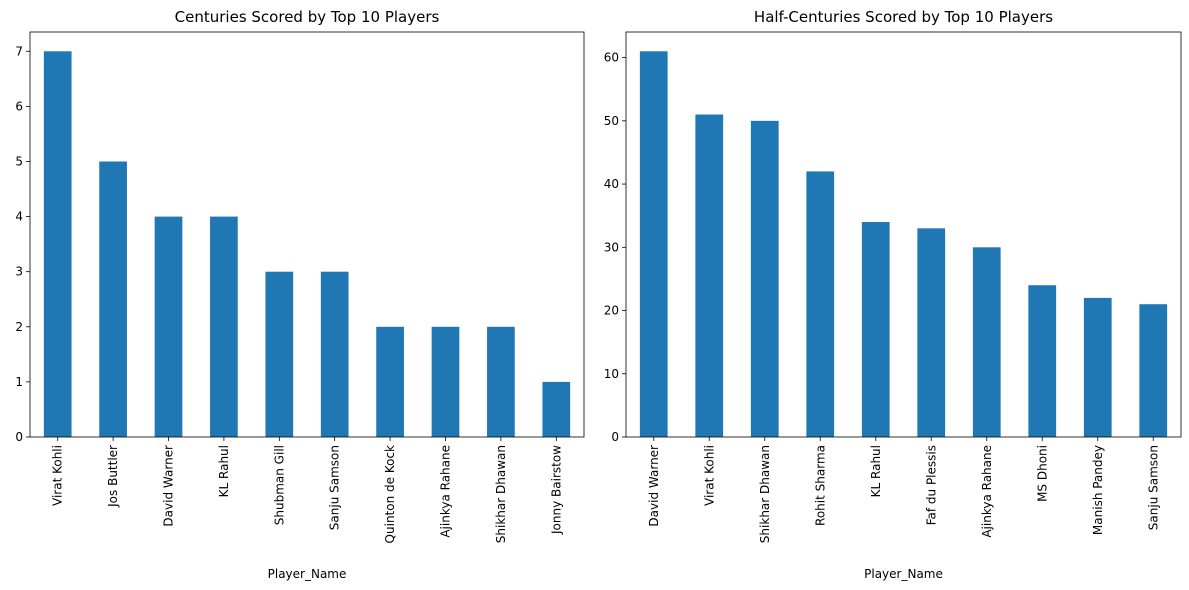 The image size is (1189, 590). What do you see at coordinates (611, 58) in the screenshot?
I see `y-tick-label: 60` at bounding box center [611, 58].